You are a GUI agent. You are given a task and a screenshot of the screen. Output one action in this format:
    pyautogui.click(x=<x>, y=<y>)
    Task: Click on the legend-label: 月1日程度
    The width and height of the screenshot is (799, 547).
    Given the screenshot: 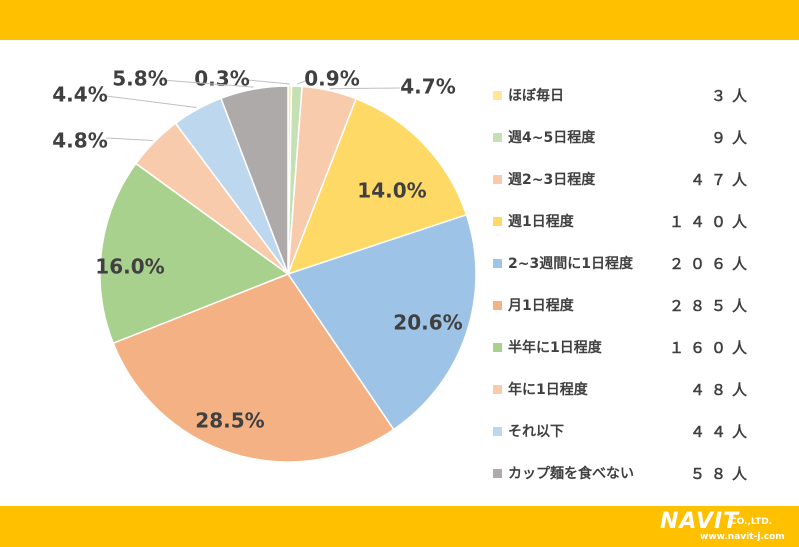 What is the action you would take?
    pyautogui.click(x=541, y=306)
    